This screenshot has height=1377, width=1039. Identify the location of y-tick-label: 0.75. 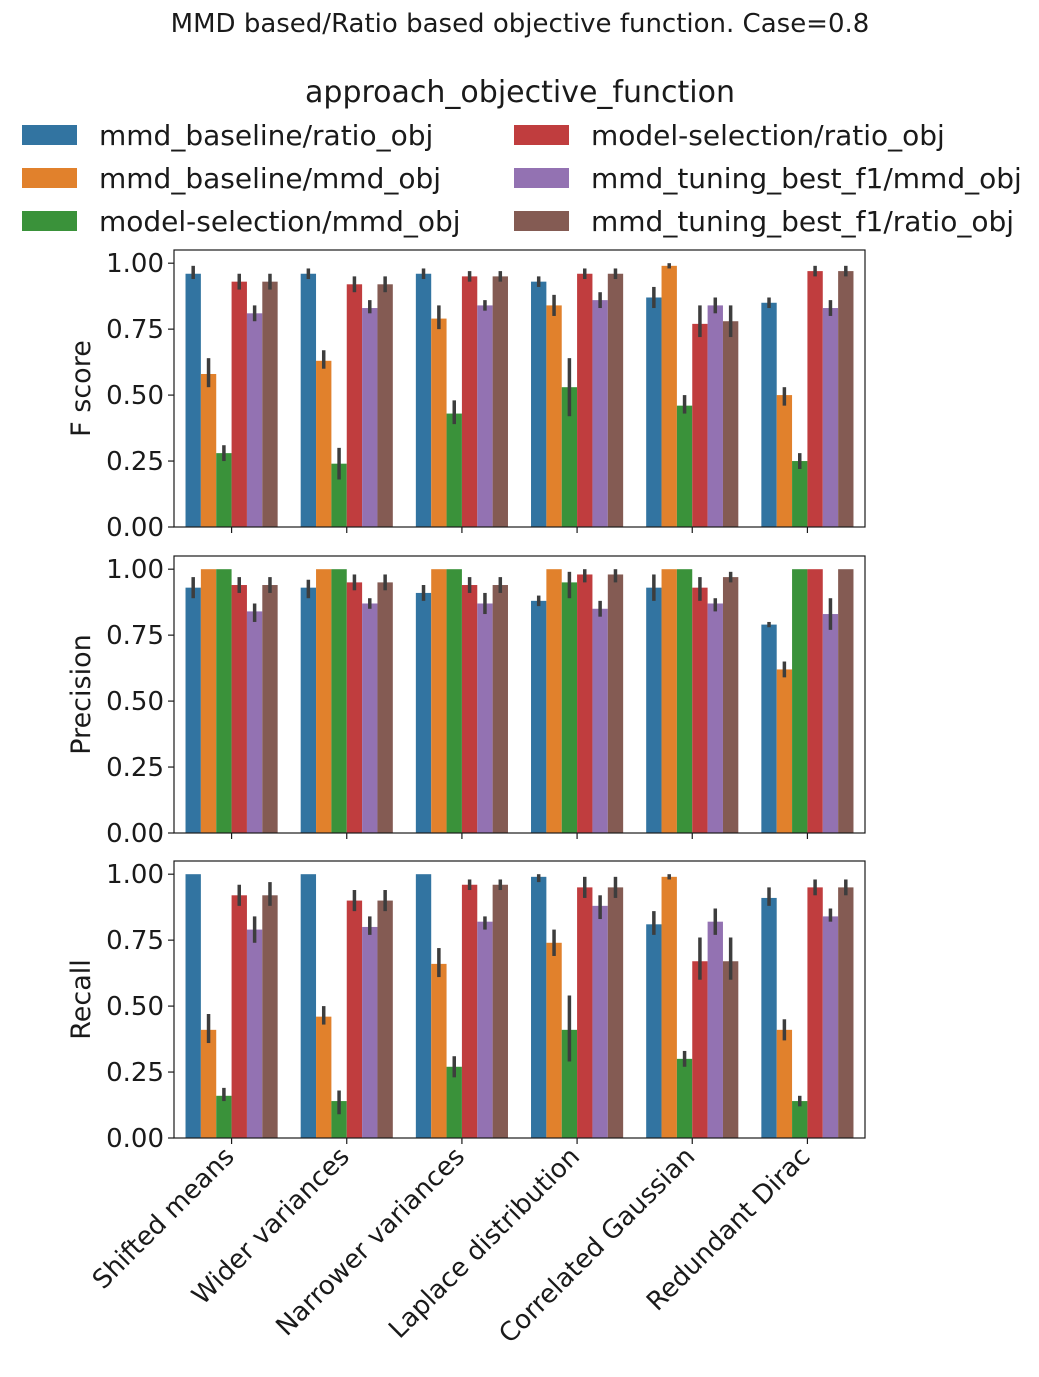
(135, 636).